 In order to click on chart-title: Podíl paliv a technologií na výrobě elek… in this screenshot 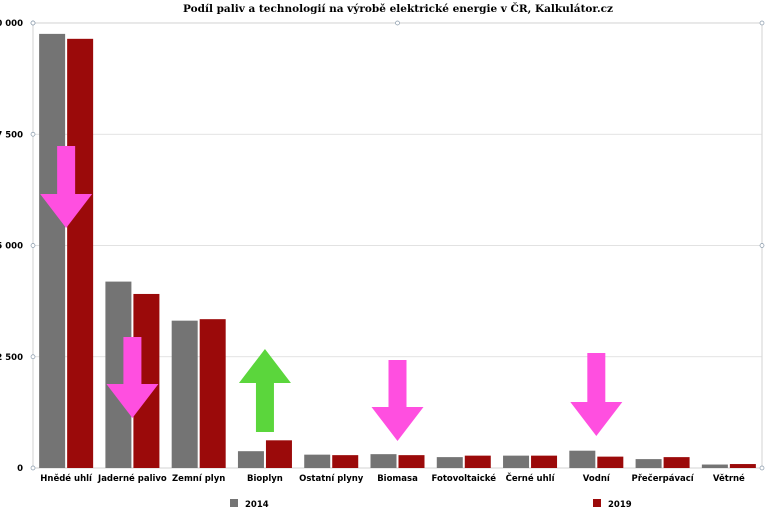, I will do `click(398, 8)`.